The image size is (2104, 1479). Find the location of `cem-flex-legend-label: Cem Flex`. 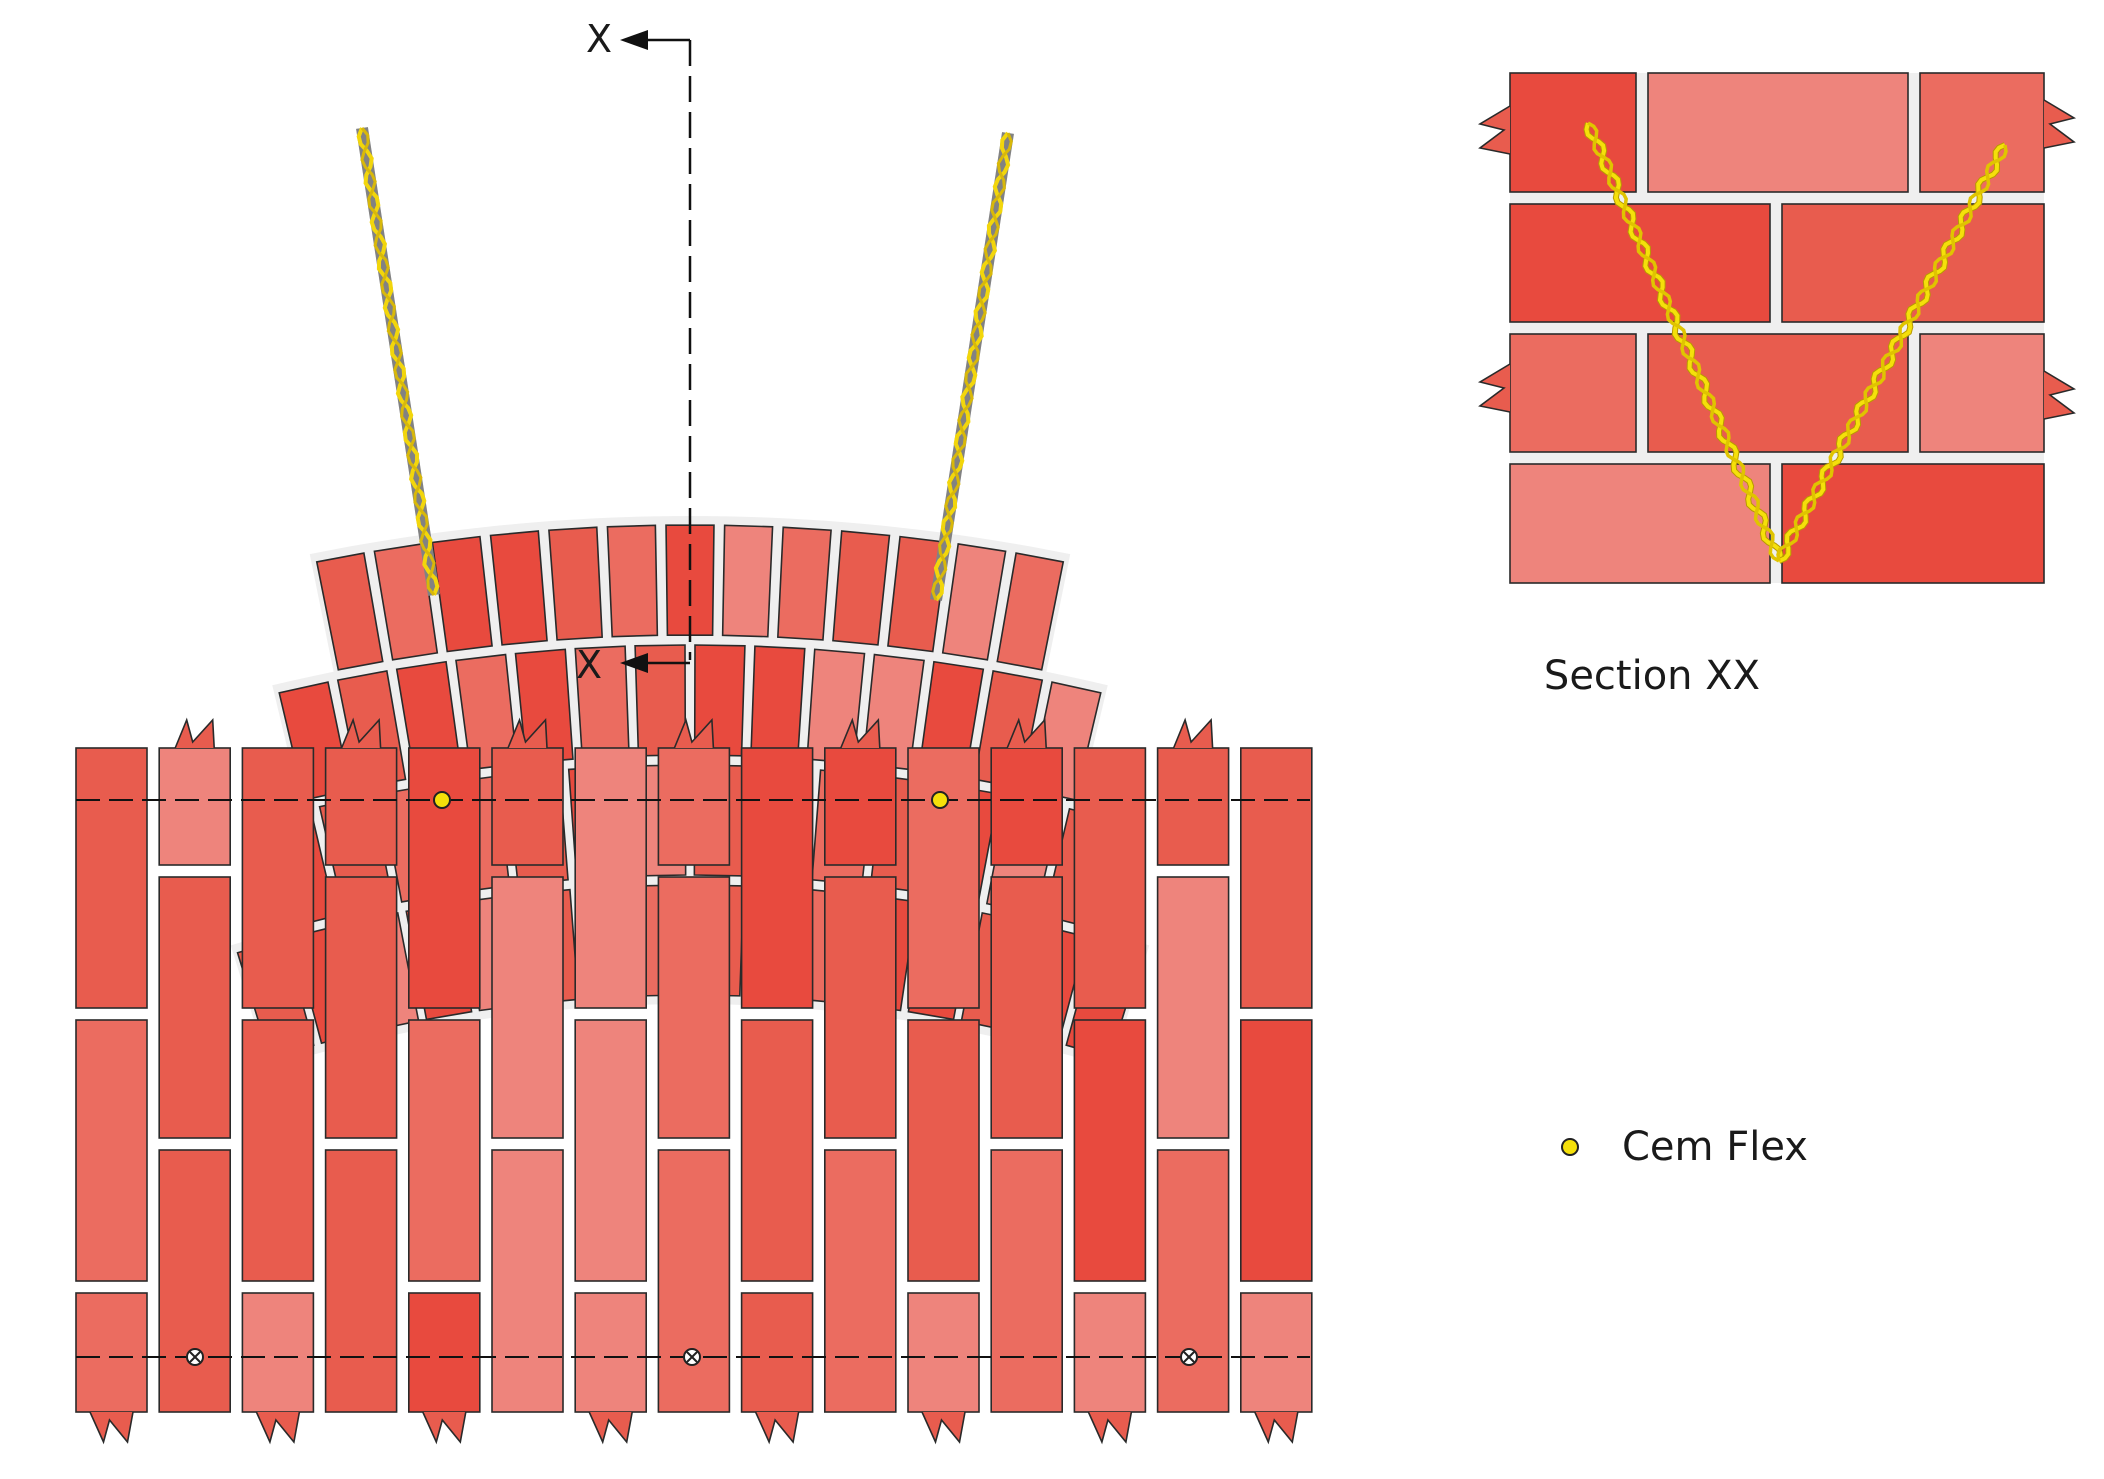

cem-flex-legend-label: Cem Flex is located at coordinates (1715, 1147).